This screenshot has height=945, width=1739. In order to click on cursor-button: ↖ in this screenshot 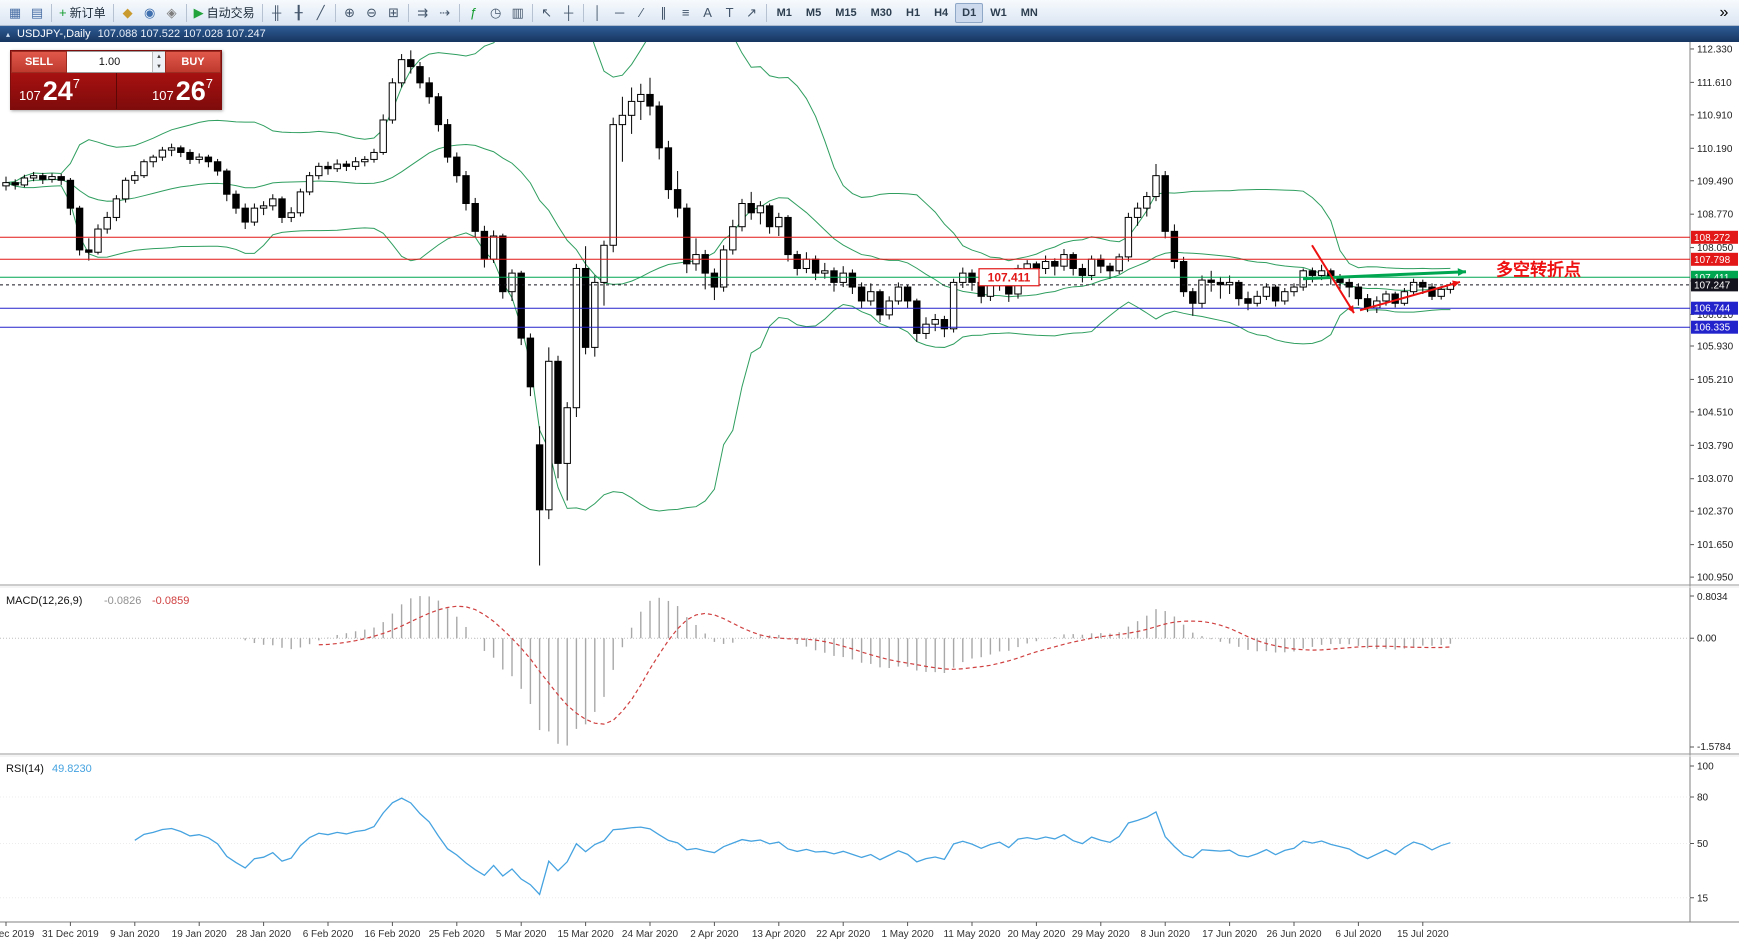, I will do `click(547, 13)`.